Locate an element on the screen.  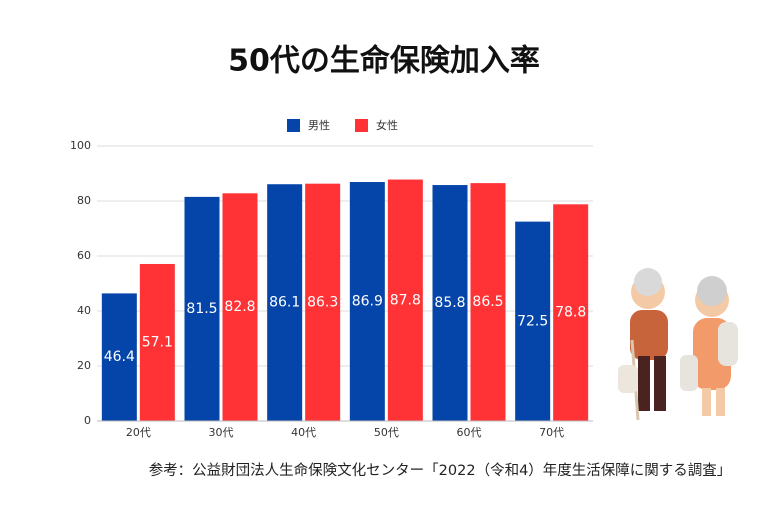
value-label: 46.4 is located at coordinates (119, 357).